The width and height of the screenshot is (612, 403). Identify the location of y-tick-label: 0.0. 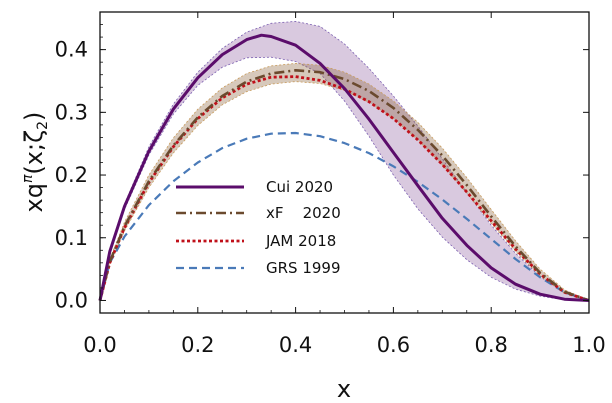
(71, 300).